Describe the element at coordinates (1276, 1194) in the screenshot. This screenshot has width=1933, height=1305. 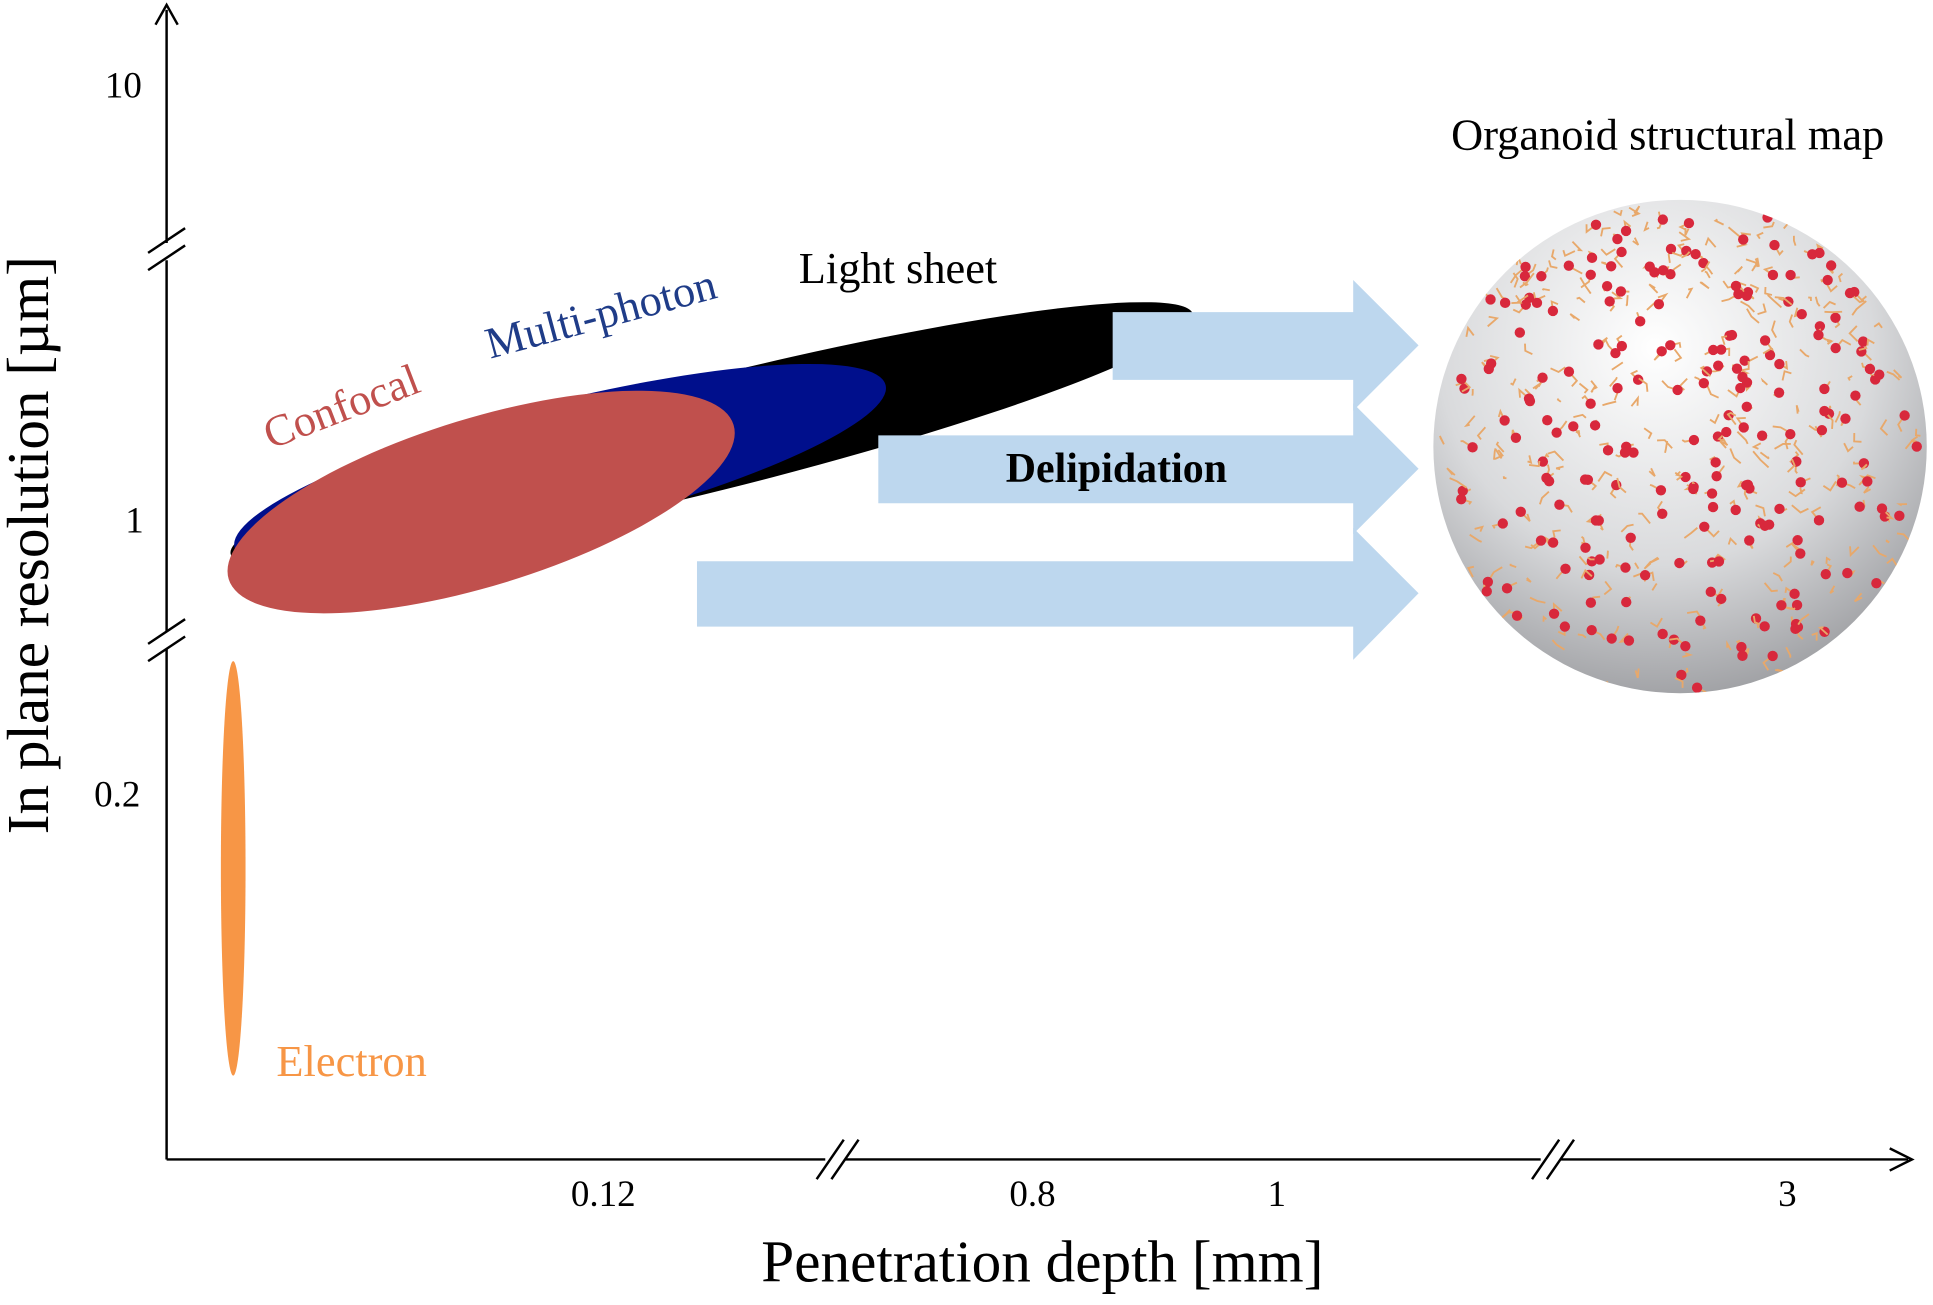
I see `x-tick-label: 1` at that location.